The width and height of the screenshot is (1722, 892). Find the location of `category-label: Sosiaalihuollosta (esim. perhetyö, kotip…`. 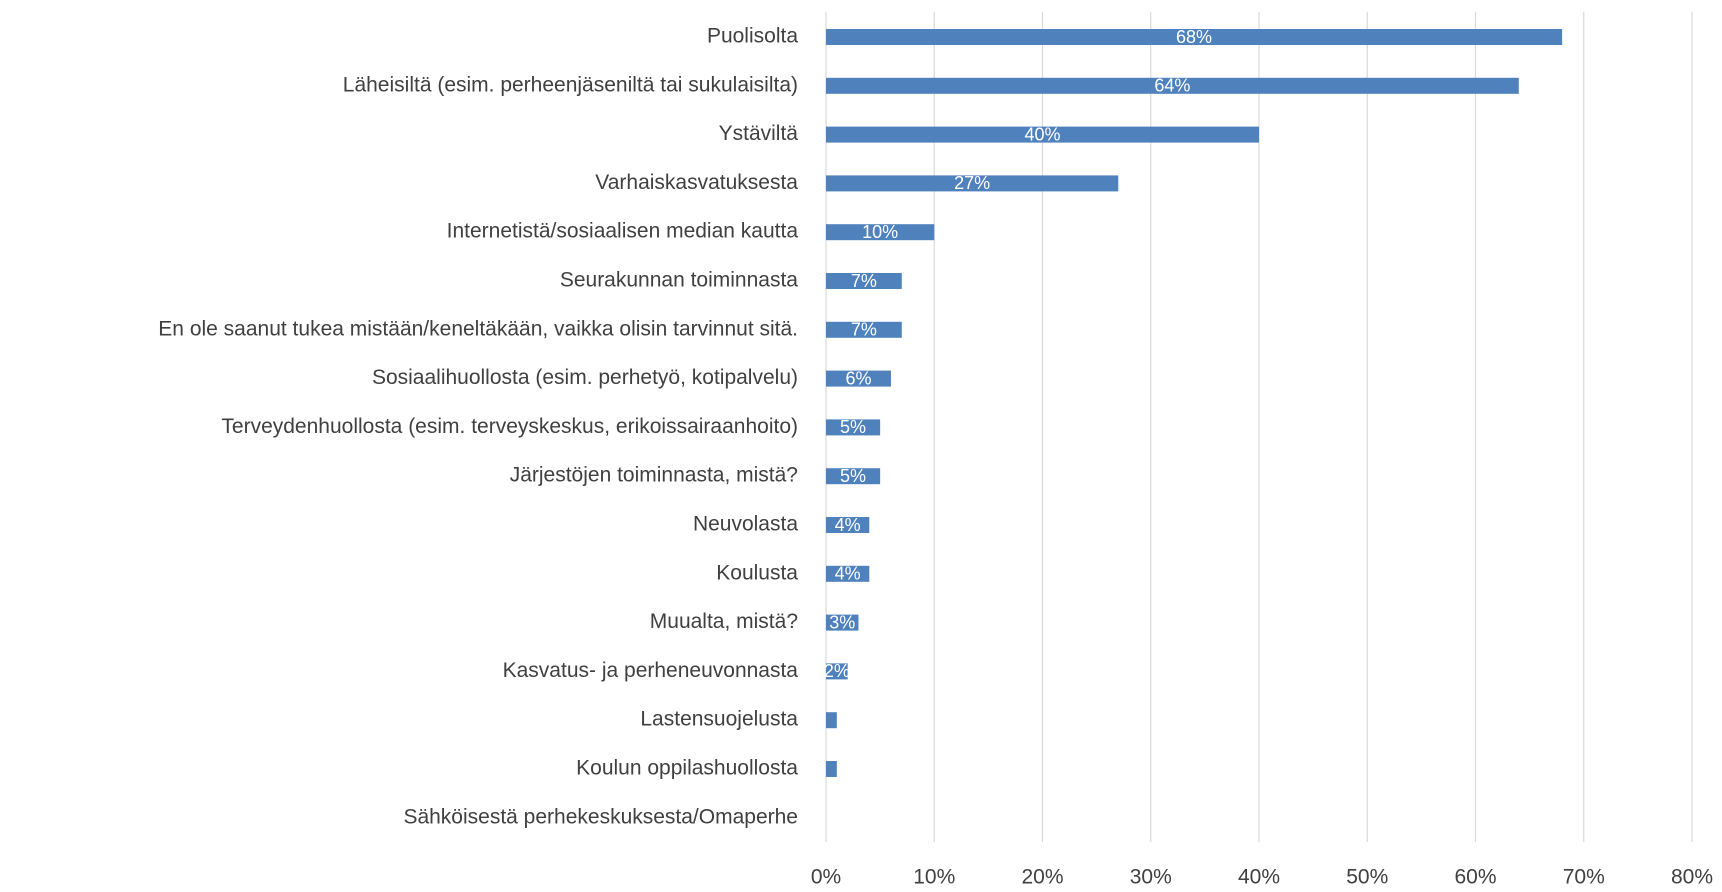

category-label: Sosiaalihuollosta (esim. perhetyö, kotip… is located at coordinates (585, 377).